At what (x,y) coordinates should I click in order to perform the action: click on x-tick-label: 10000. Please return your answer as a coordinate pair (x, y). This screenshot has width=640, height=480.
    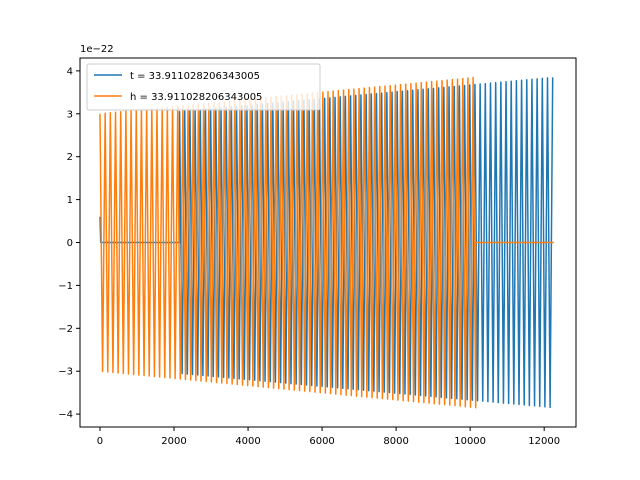
    Looking at the image, I should click on (470, 441).